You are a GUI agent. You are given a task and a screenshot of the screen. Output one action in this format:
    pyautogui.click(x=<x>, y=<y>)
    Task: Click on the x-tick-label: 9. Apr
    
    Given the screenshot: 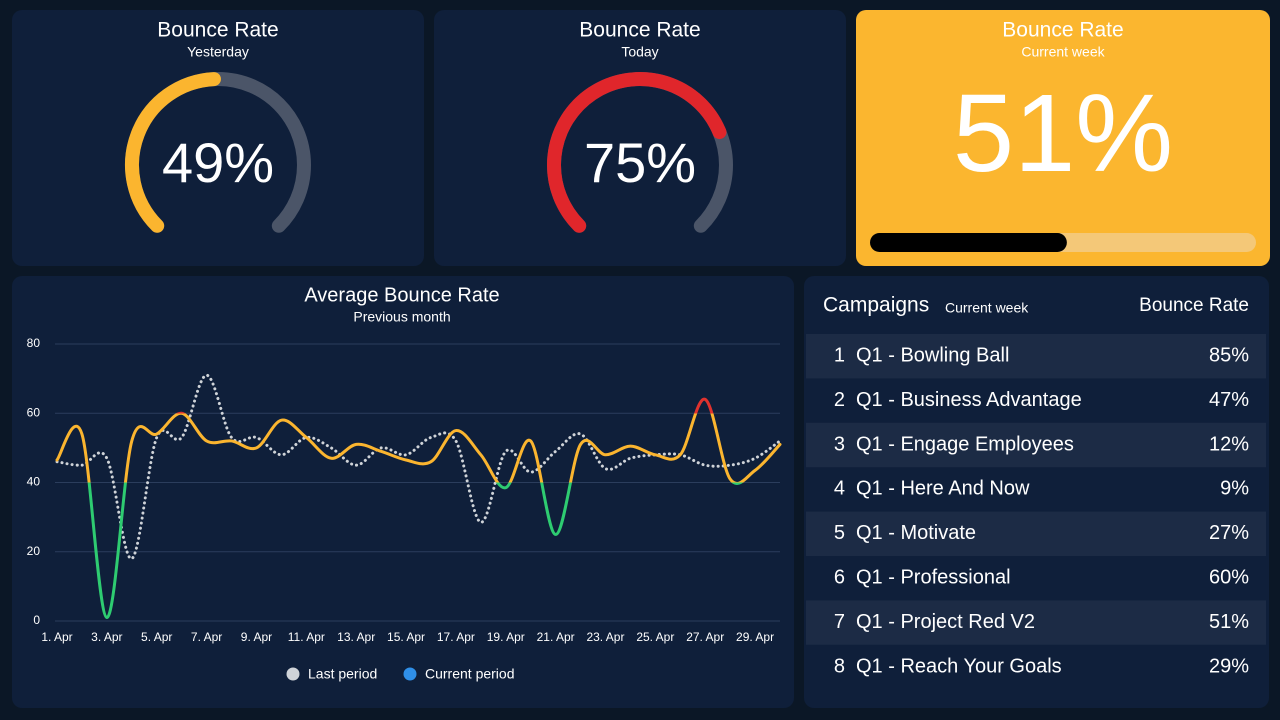 What is the action you would take?
    pyautogui.click(x=256, y=637)
    